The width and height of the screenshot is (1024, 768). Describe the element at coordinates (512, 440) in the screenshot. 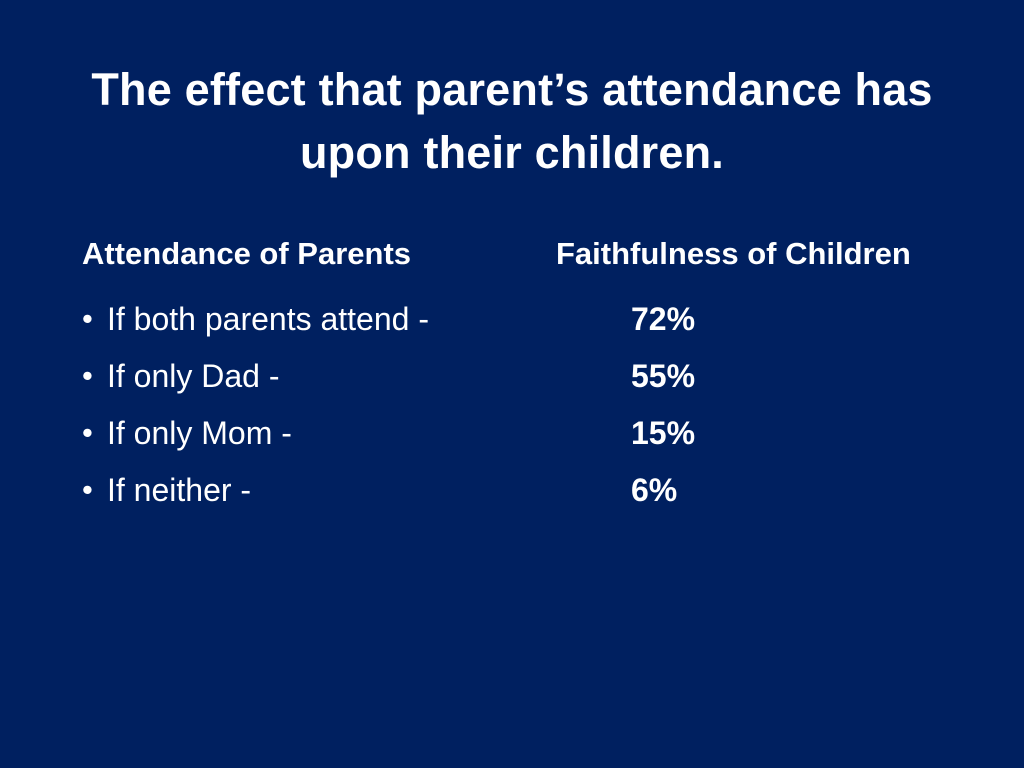

I see `list-item: • If only Mom - 15%` at that location.